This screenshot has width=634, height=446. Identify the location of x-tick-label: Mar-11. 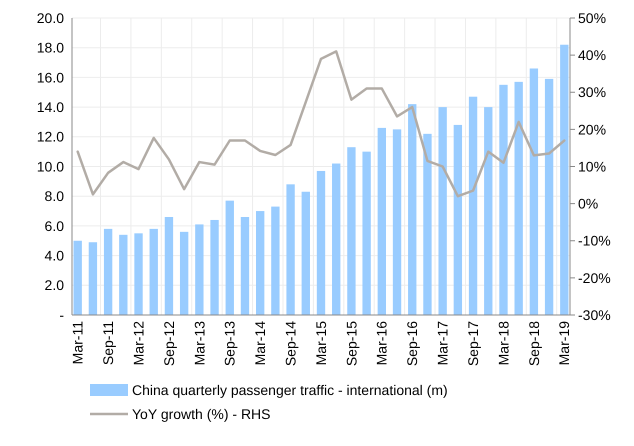
(78, 342).